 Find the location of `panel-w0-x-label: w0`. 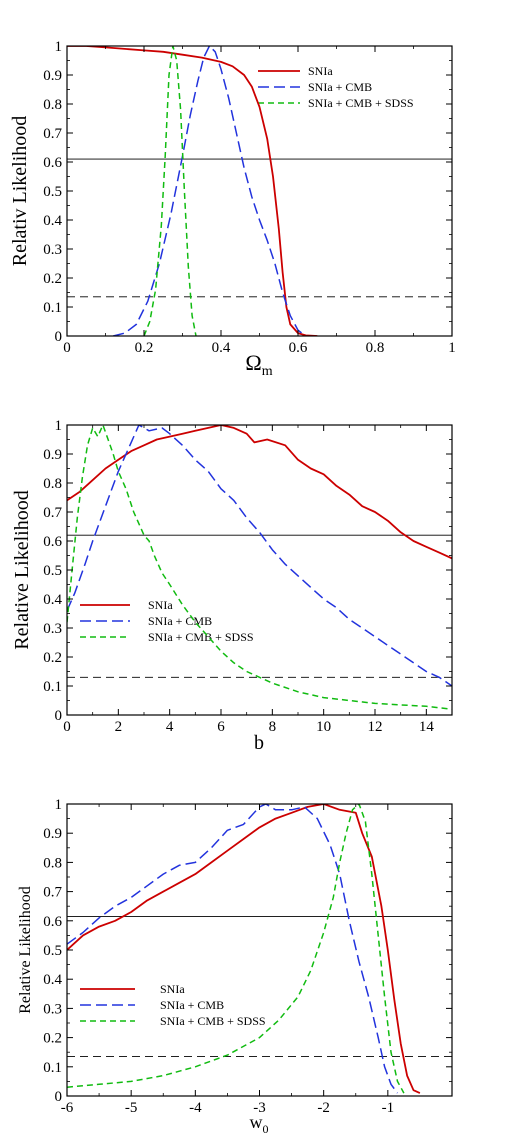

panel-w0-x-label: w0 is located at coordinates (259, 1124).